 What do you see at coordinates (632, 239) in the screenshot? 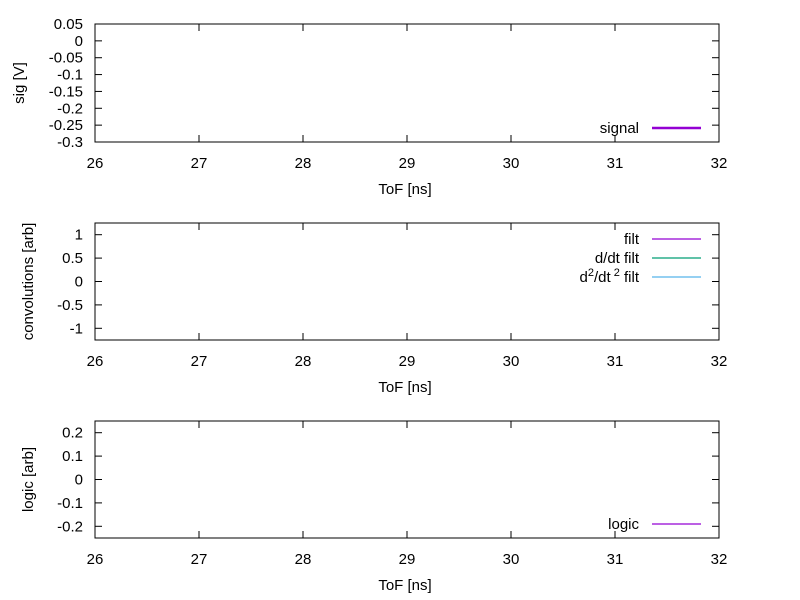
I see `legend-label: filt` at bounding box center [632, 239].